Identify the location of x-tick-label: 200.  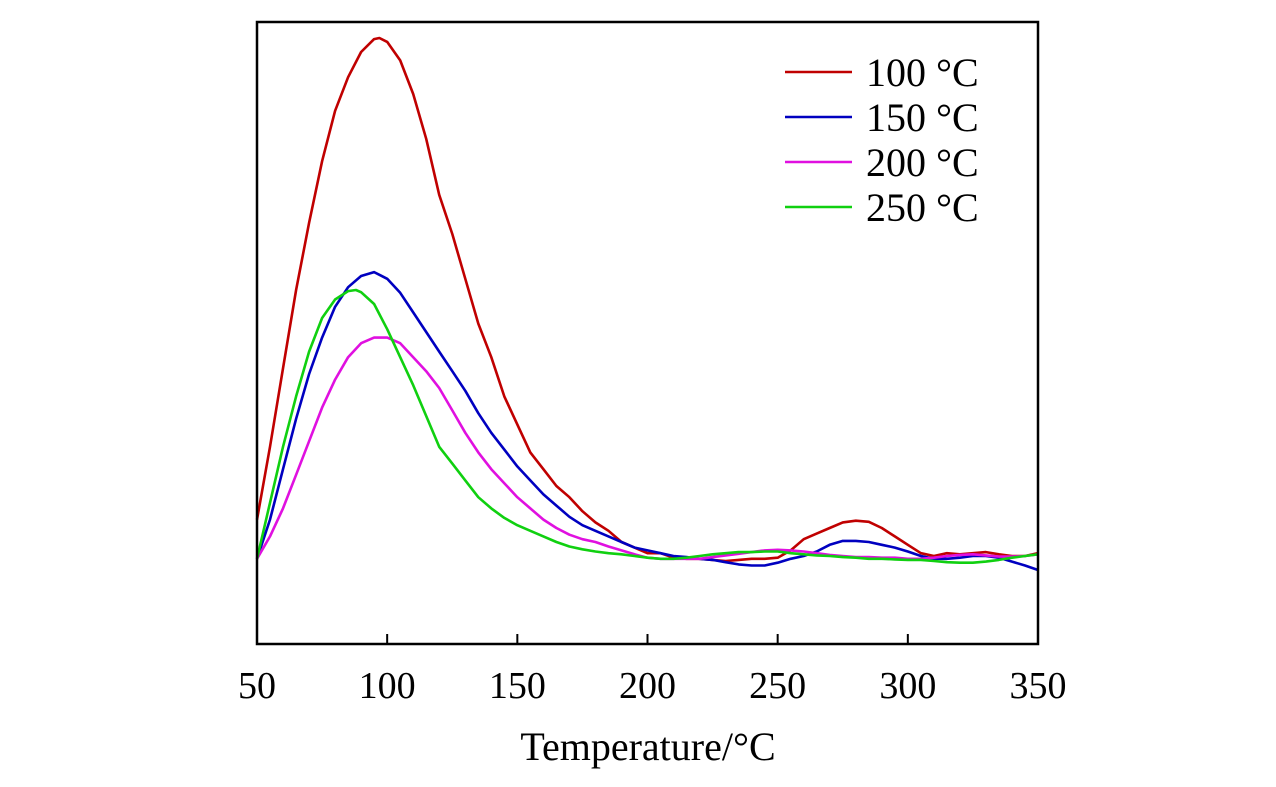
(647, 686).